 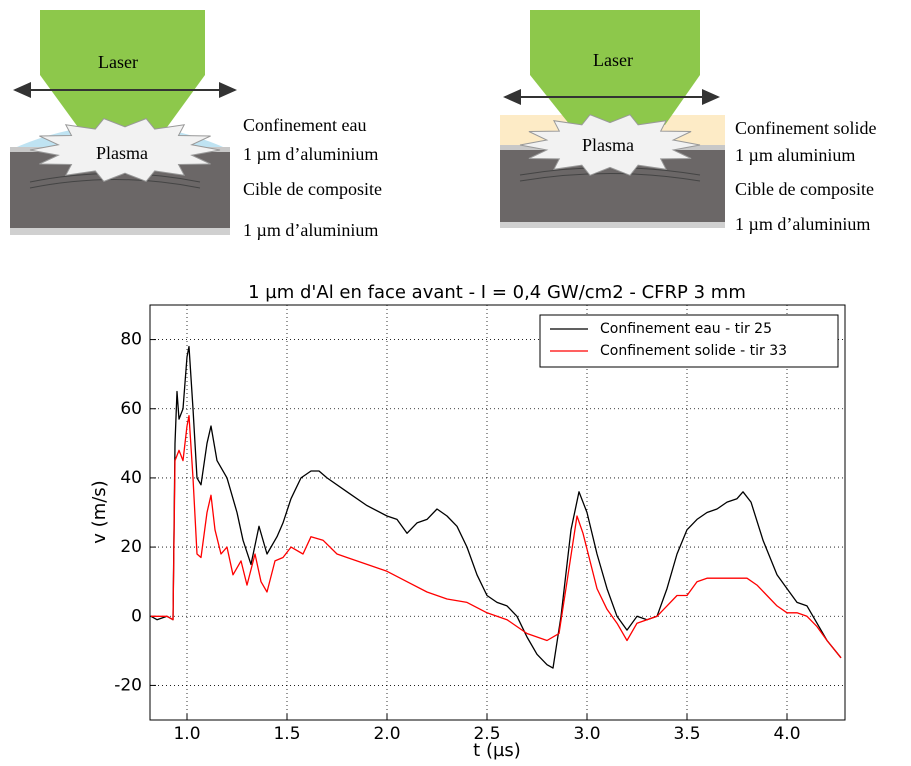 What do you see at coordinates (286, 734) in the screenshot?
I see `x-tick-label: 1.5` at bounding box center [286, 734].